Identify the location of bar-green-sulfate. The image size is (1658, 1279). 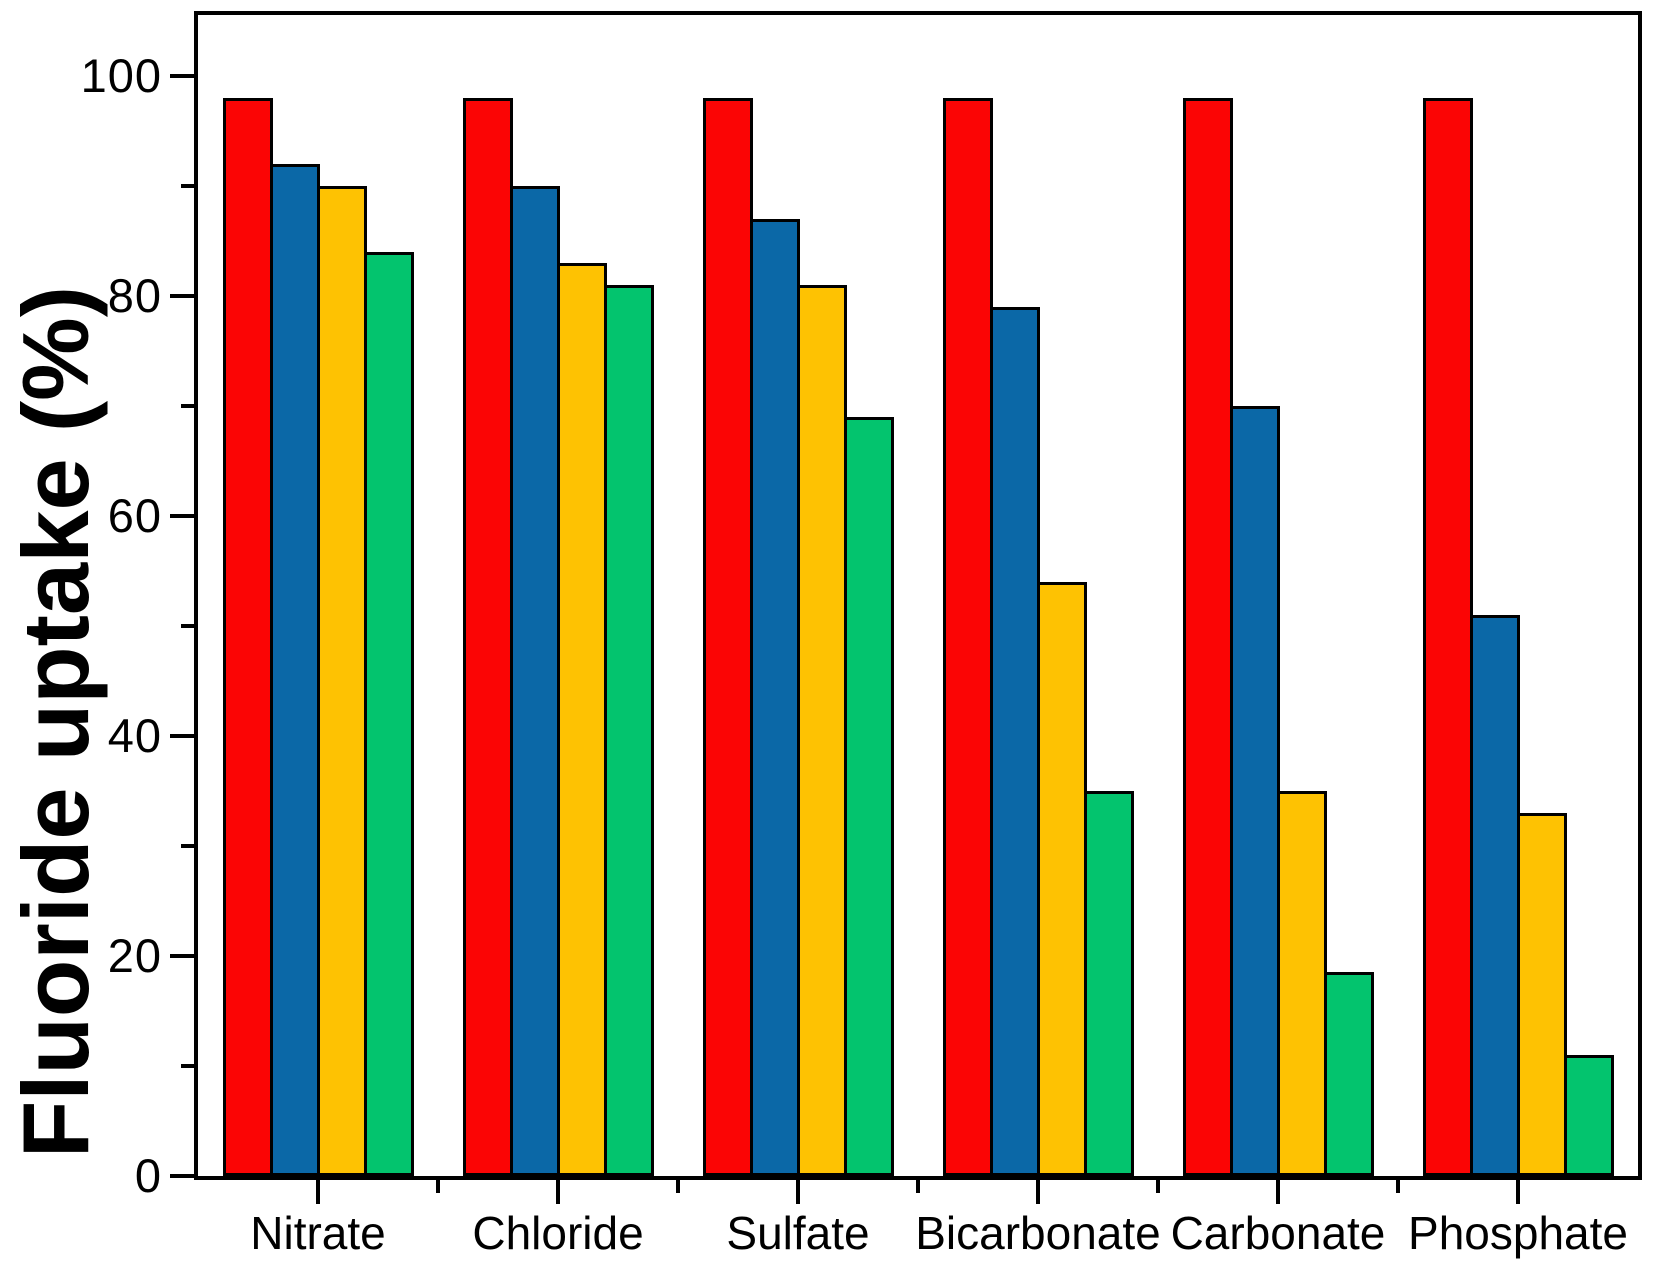
(868, 796).